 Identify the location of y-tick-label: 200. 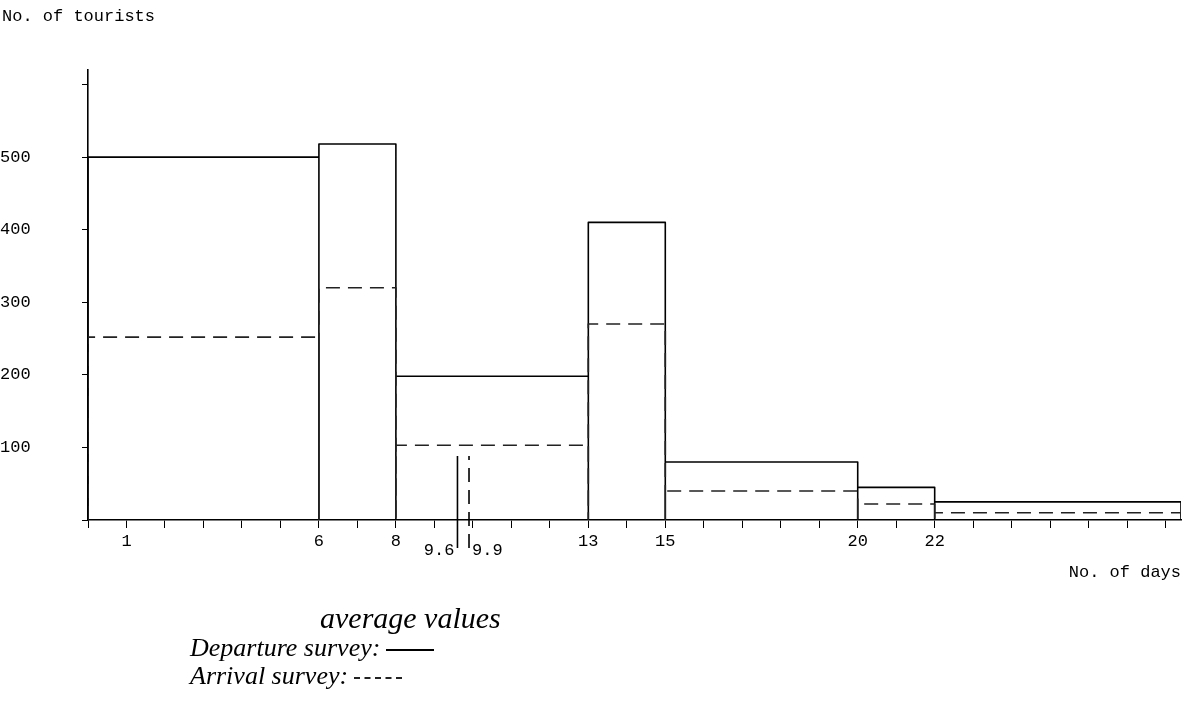
(15, 375).